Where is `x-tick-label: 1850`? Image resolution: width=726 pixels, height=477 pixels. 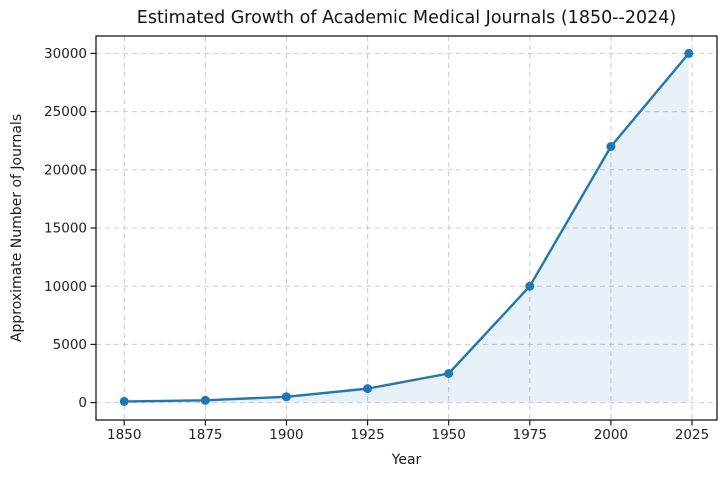 x-tick-label: 1850 is located at coordinates (124, 435).